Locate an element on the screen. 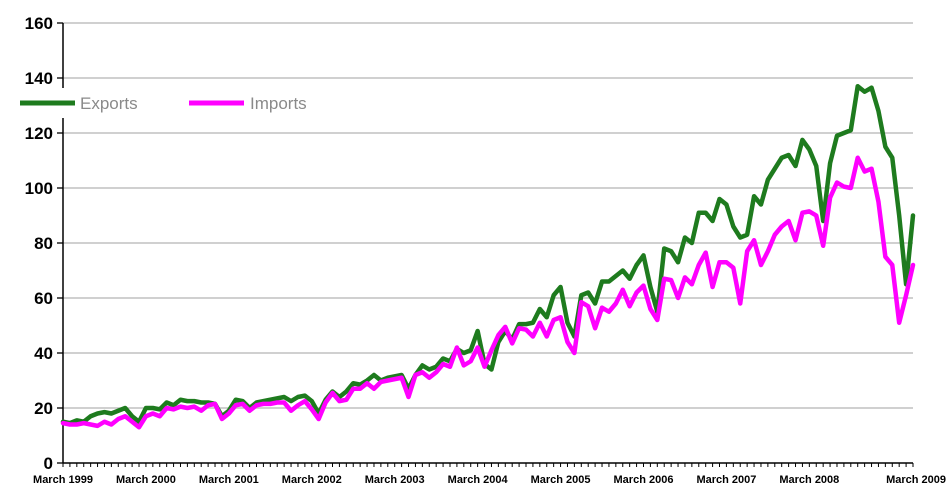  y-tick-label: 60 is located at coordinates (43, 298).